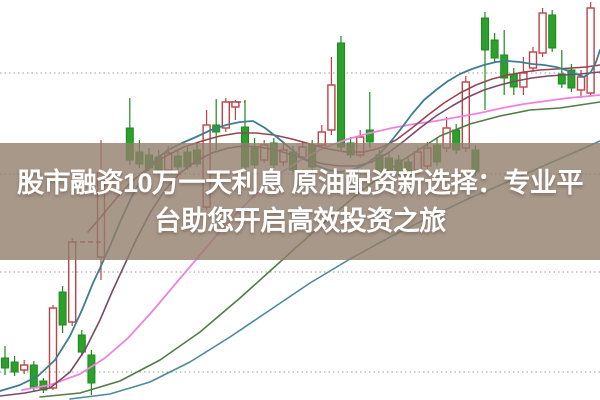 The image size is (600, 400). What do you see at coordinates (300, 183) in the screenshot?
I see `ad-banner-text-line1: 股市融资10万一天利息 原油配资新选择：专业平` at bounding box center [300, 183].